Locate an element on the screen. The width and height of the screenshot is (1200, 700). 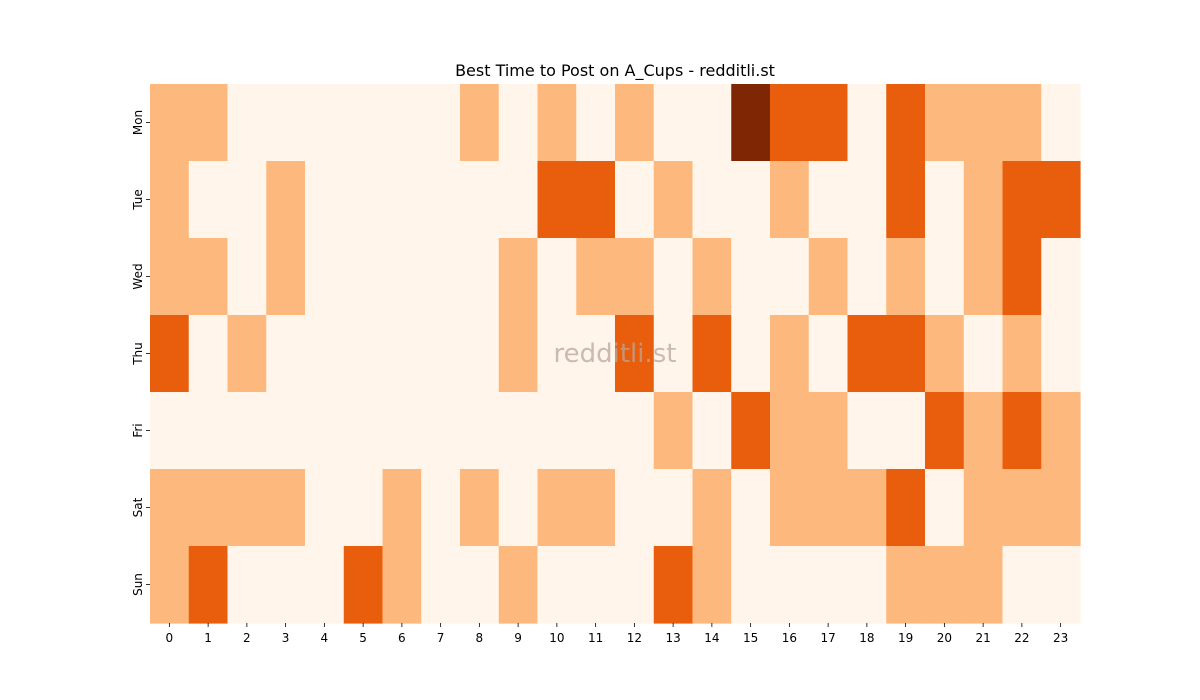
x-tick-label: 2 is located at coordinates (247, 638).